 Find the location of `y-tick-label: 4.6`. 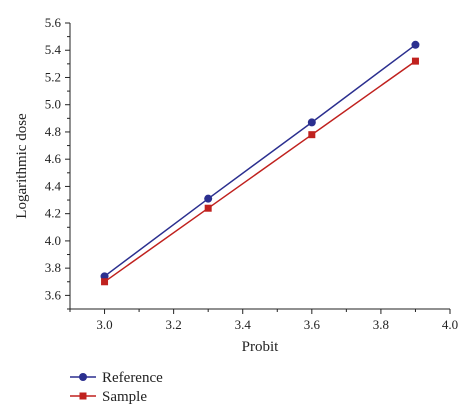

y-tick-label: 4.6 is located at coordinates (53, 158).